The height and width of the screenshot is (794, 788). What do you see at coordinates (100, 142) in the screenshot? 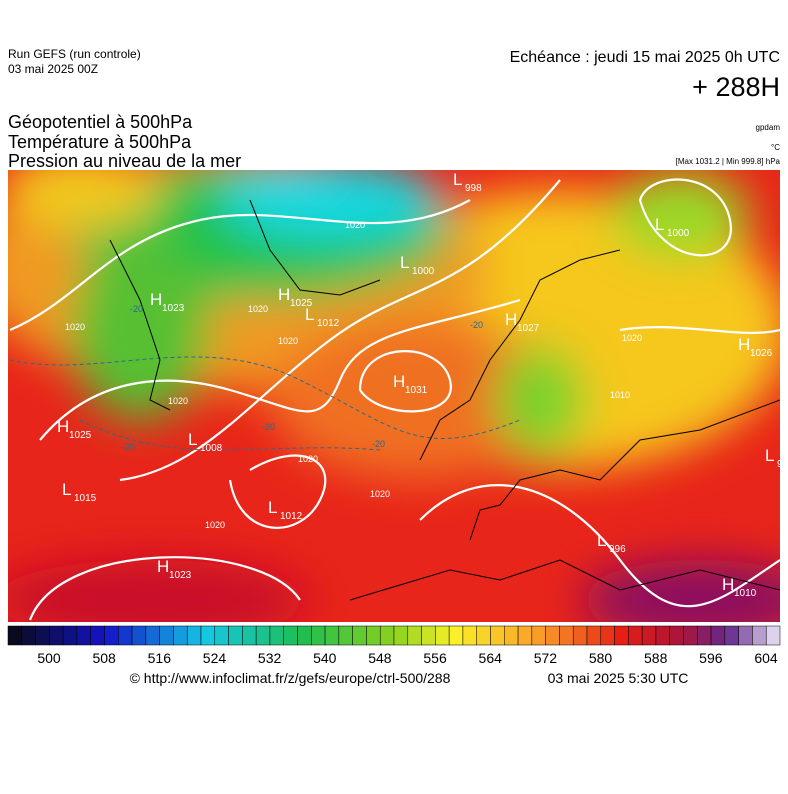
I see `title: Température à 500hPa` at bounding box center [100, 142].